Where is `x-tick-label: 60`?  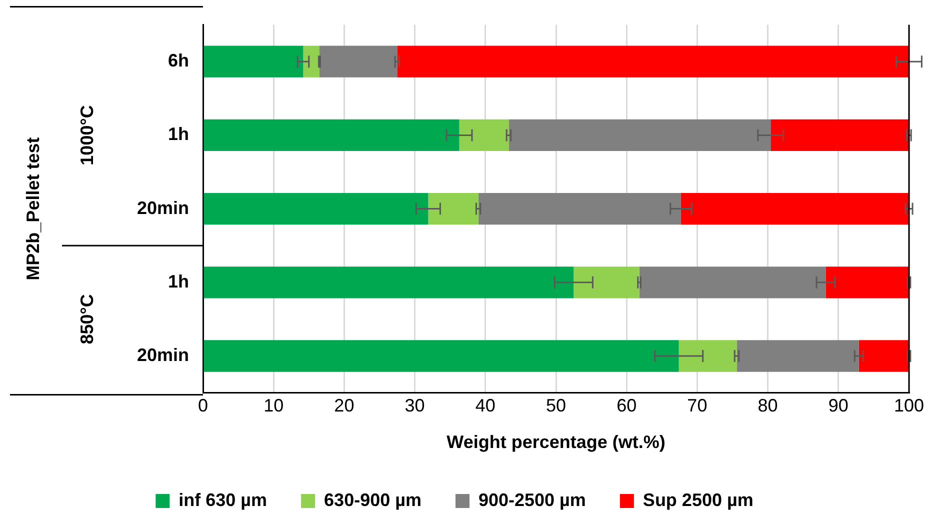
x-tick-label: 60 is located at coordinates (626, 406).